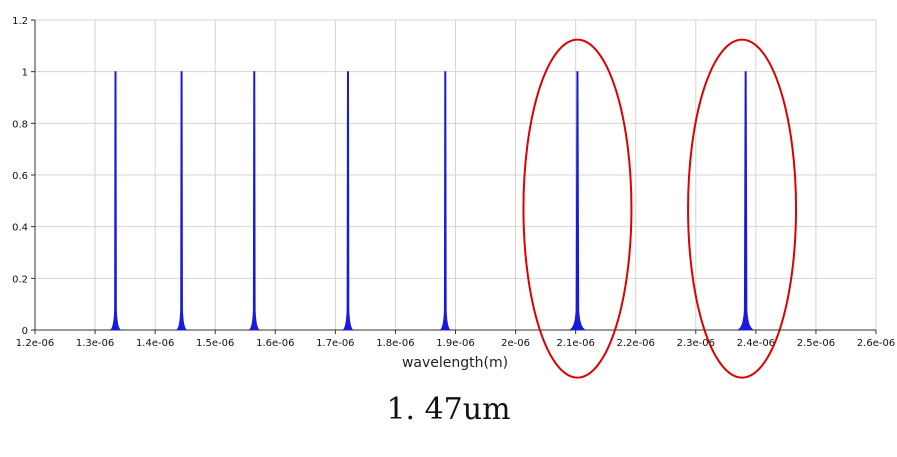 The width and height of the screenshot is (897, 457). I want to click on x-tick-label: 2.1e-06, so click(575, 343).